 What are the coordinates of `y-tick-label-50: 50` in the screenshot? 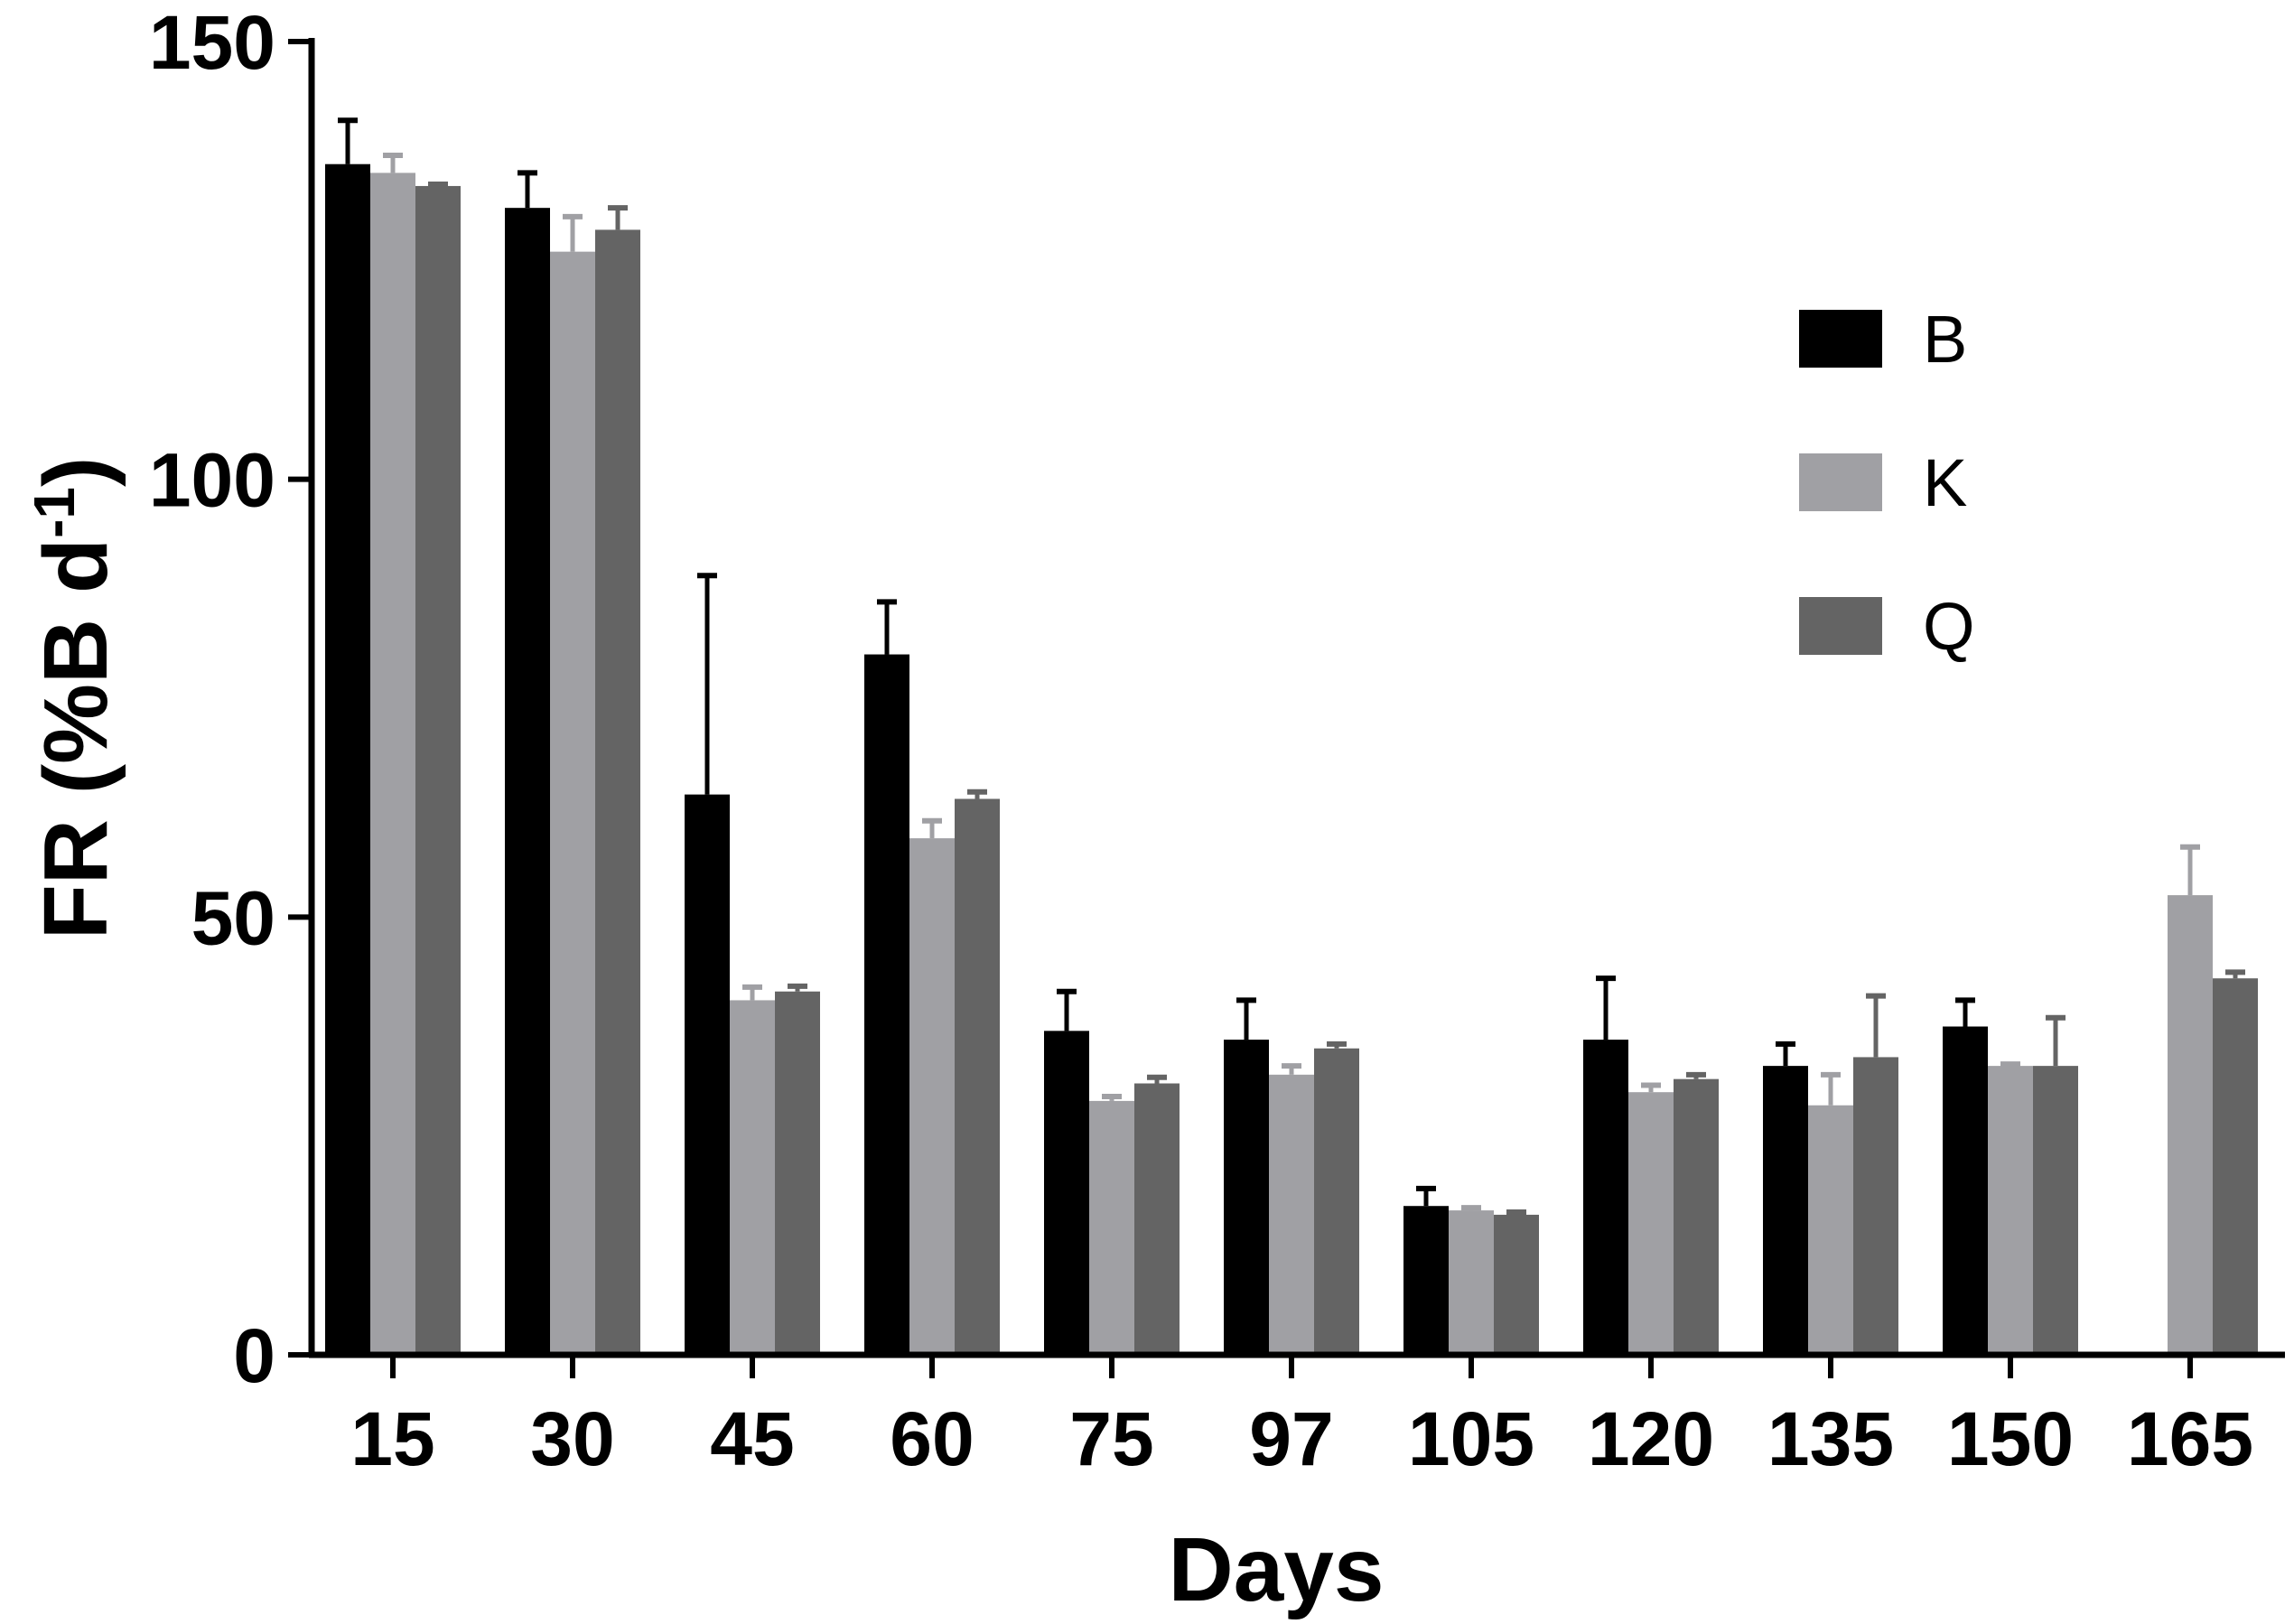 It's located at (233, 917).